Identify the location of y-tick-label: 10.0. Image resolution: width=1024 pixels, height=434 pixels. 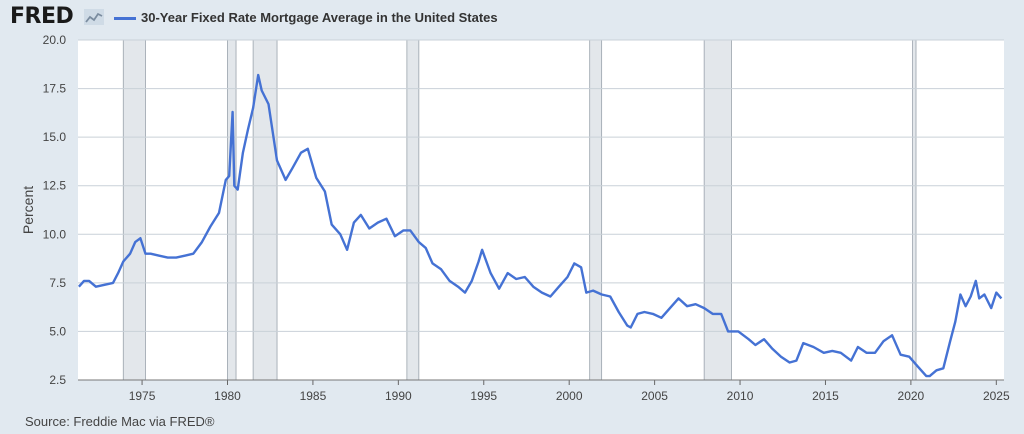
(55, 234).